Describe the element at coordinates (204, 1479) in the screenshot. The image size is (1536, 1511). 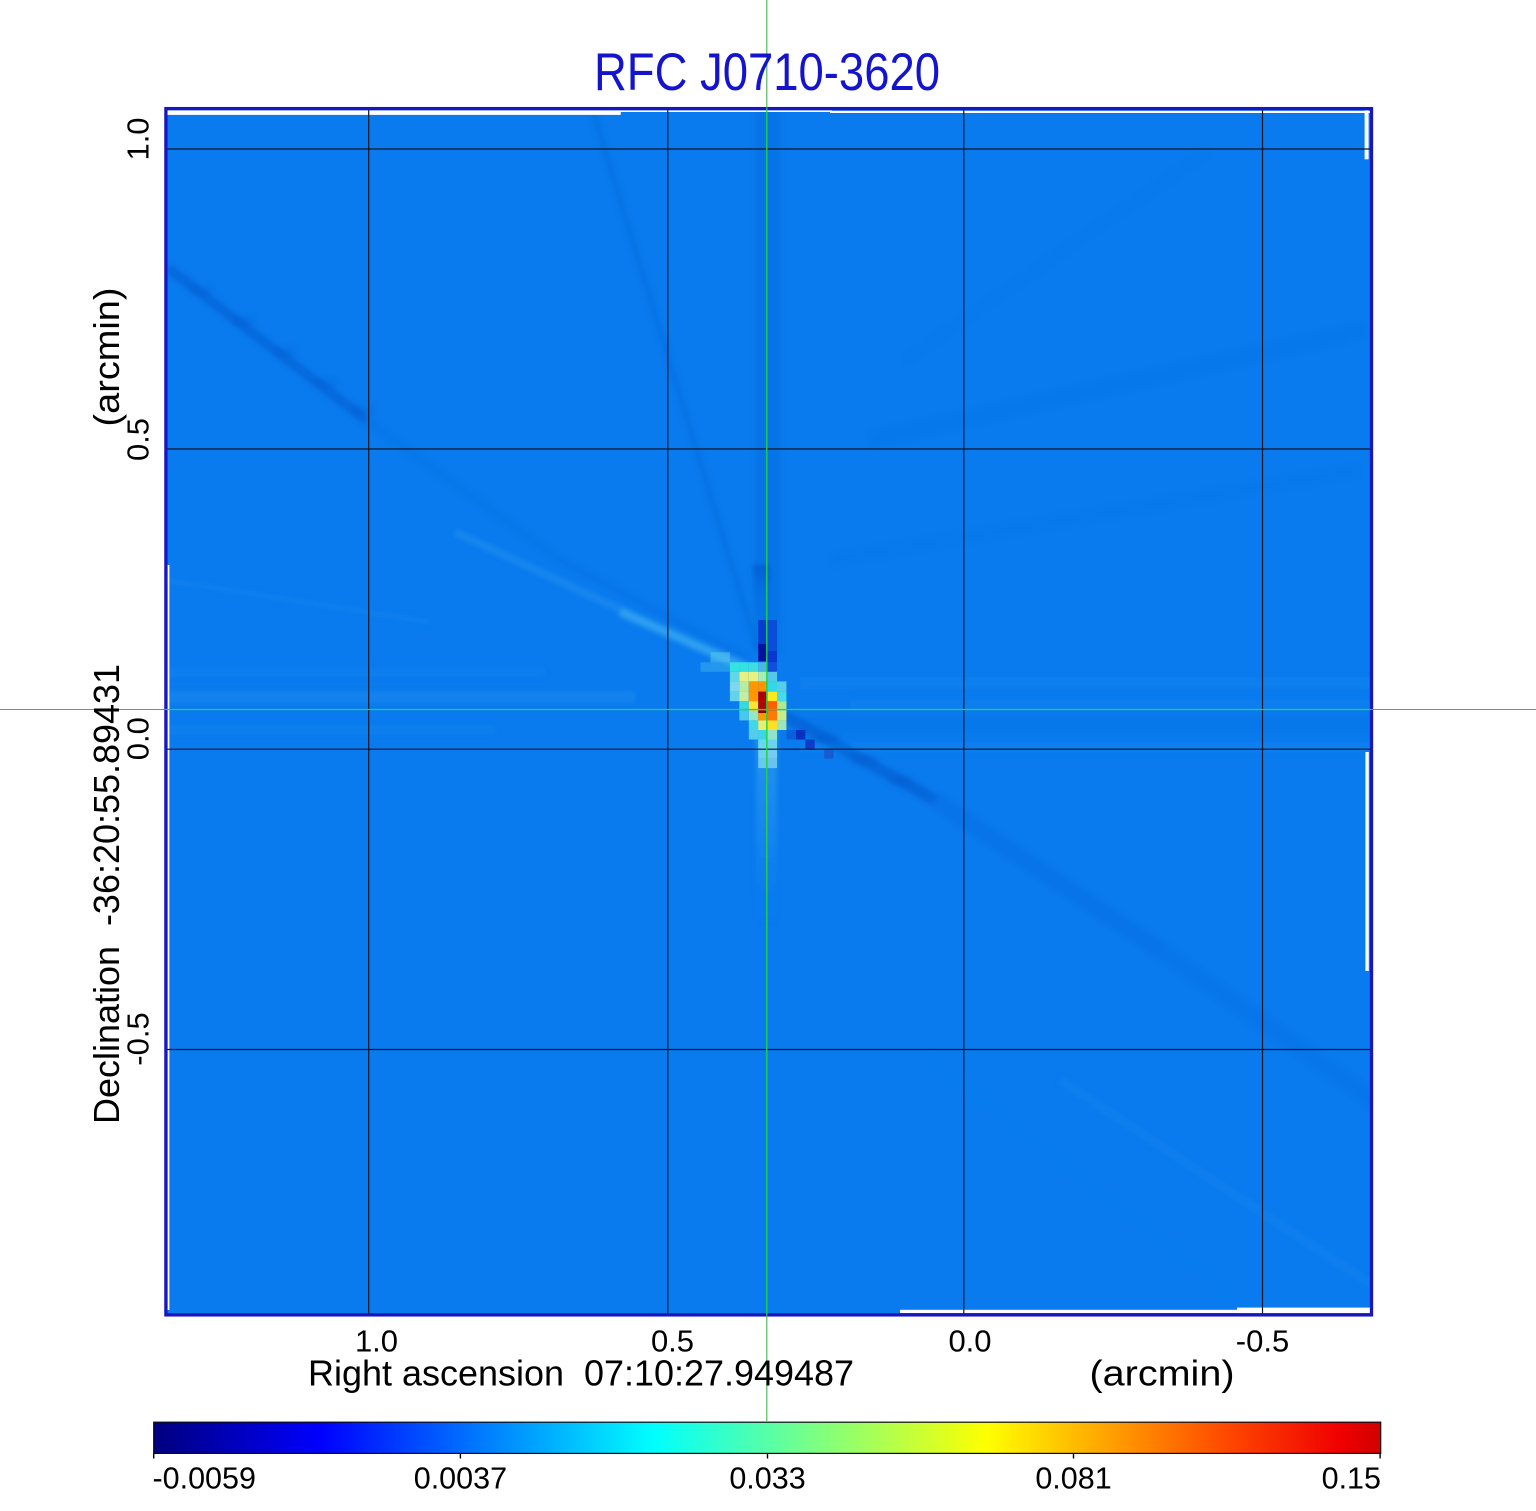
I see `svg-text: -0.0059` at that location.